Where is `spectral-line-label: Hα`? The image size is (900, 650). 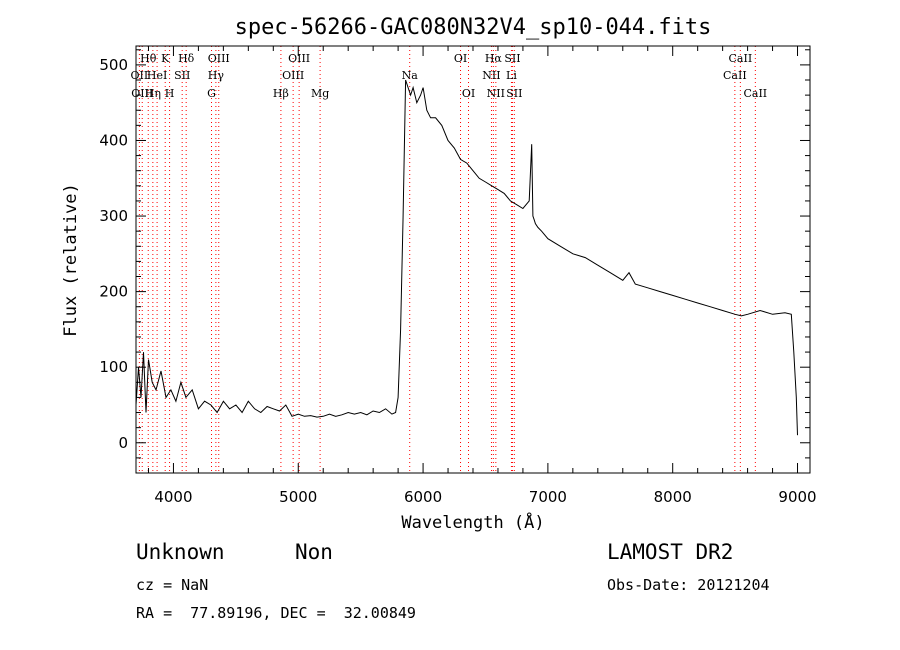 spectral-line-label: Hα is located at coordinates (494, 58).